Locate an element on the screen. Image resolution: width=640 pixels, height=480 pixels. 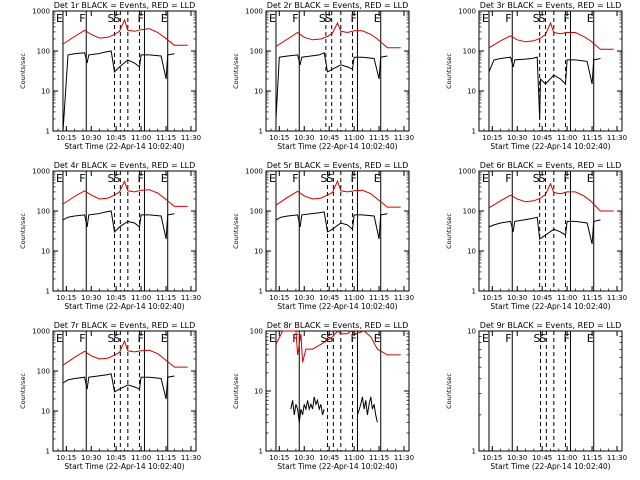
panel-title: Det 1r BLACK = Events, RED = LLD is located at coordinates (125, 5).